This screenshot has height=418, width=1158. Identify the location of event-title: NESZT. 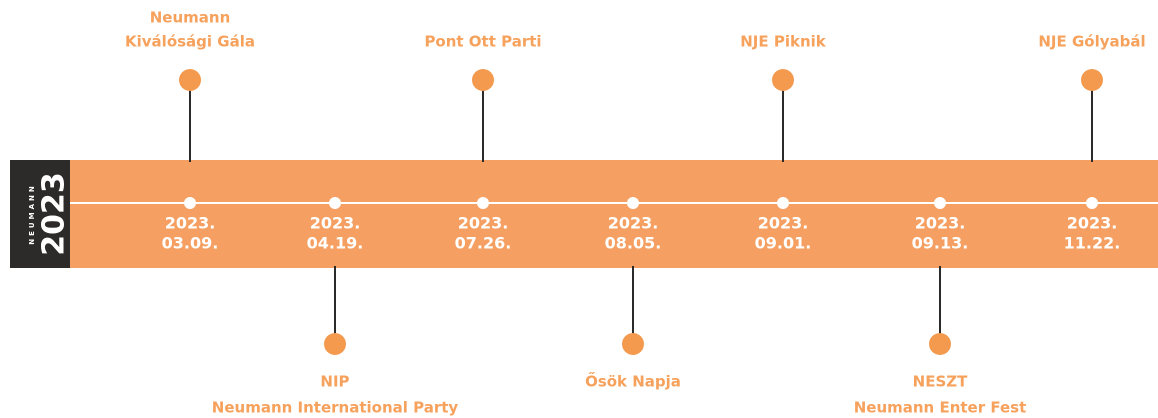
(940, 382).